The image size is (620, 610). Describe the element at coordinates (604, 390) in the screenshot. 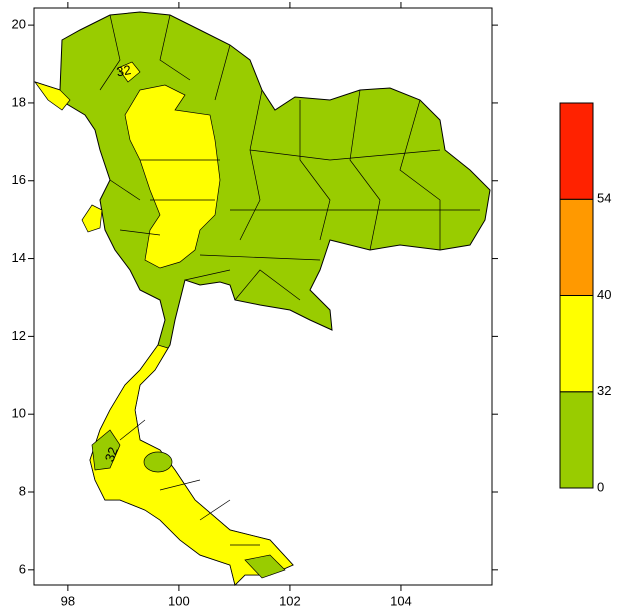

I see `colorbar-label: 32` at that location.